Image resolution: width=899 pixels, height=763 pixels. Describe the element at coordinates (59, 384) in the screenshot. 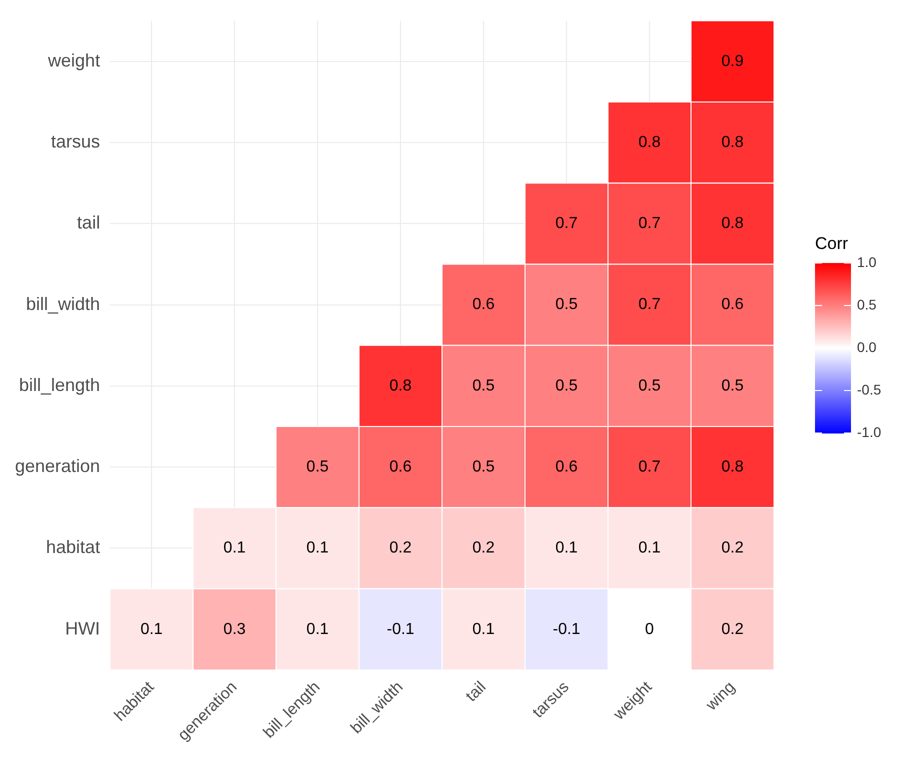

I see `y-tick-label: bill_length` at that location.